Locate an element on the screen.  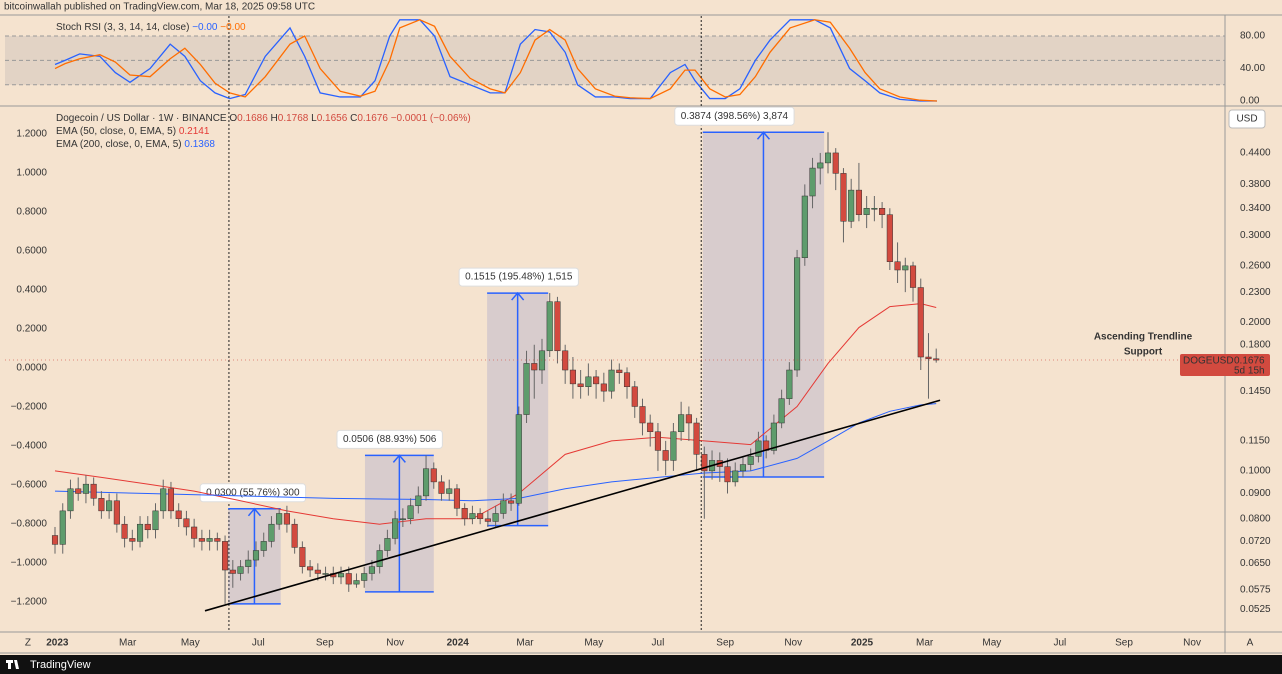
price-tag-value: 0.1676 is located at coordinates (1249, 361).